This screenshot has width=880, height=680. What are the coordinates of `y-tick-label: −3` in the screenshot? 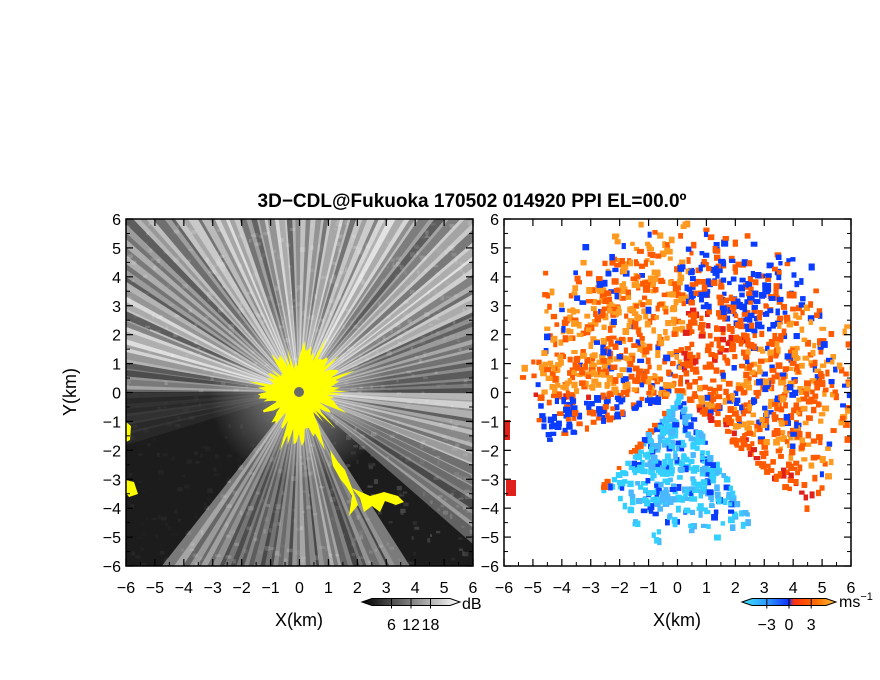 It's located at (490, 480).